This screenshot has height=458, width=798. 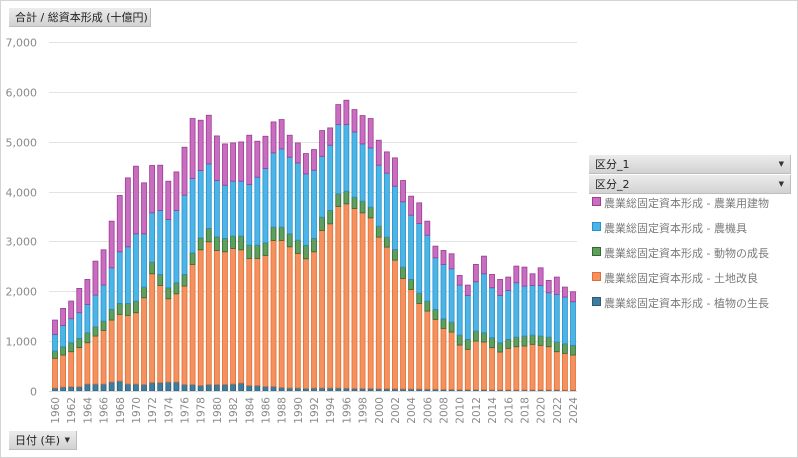 What do you see at coordinates (289, 263) in the screenshot?
I see `bar-stack-1989` at bounding box center [289, 263].